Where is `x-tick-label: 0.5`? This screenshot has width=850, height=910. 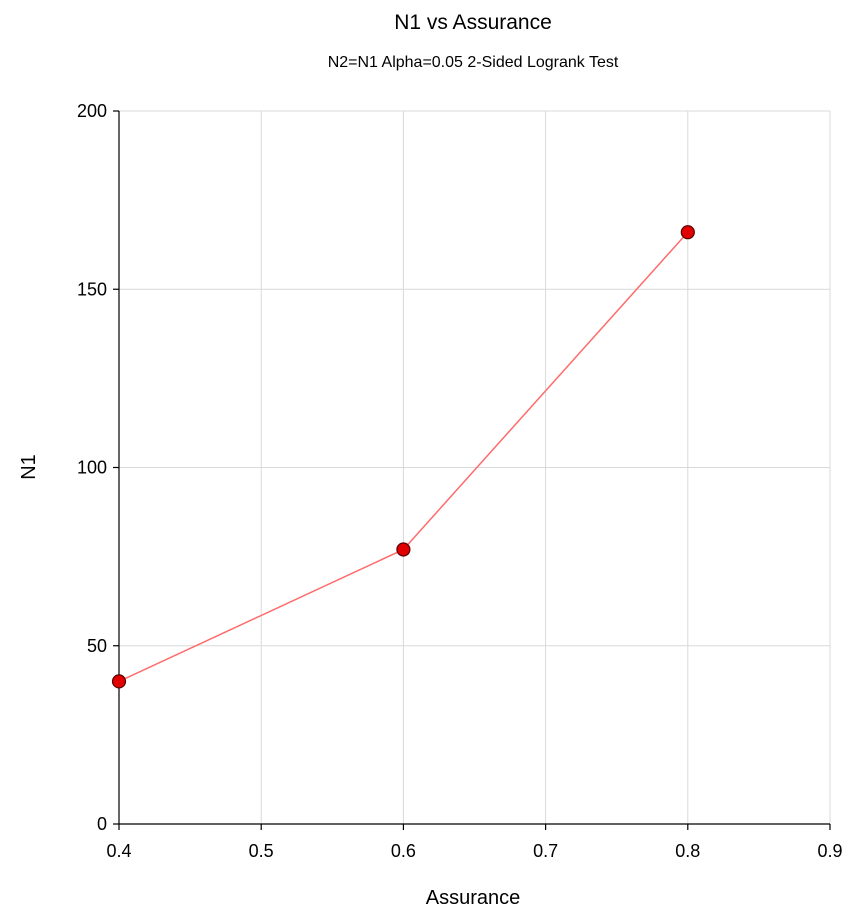 x-tick-label: 0.5 is located at coordinates (261, 851).